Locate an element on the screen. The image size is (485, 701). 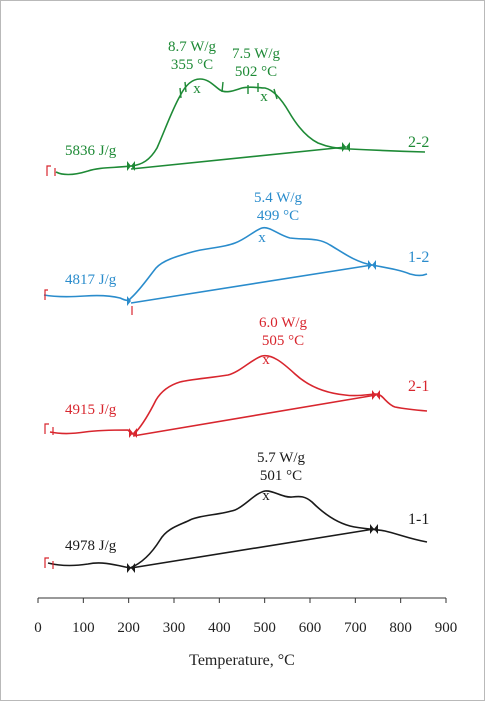
x-tick-label-800: 800 is located at coordinates (400, 628).